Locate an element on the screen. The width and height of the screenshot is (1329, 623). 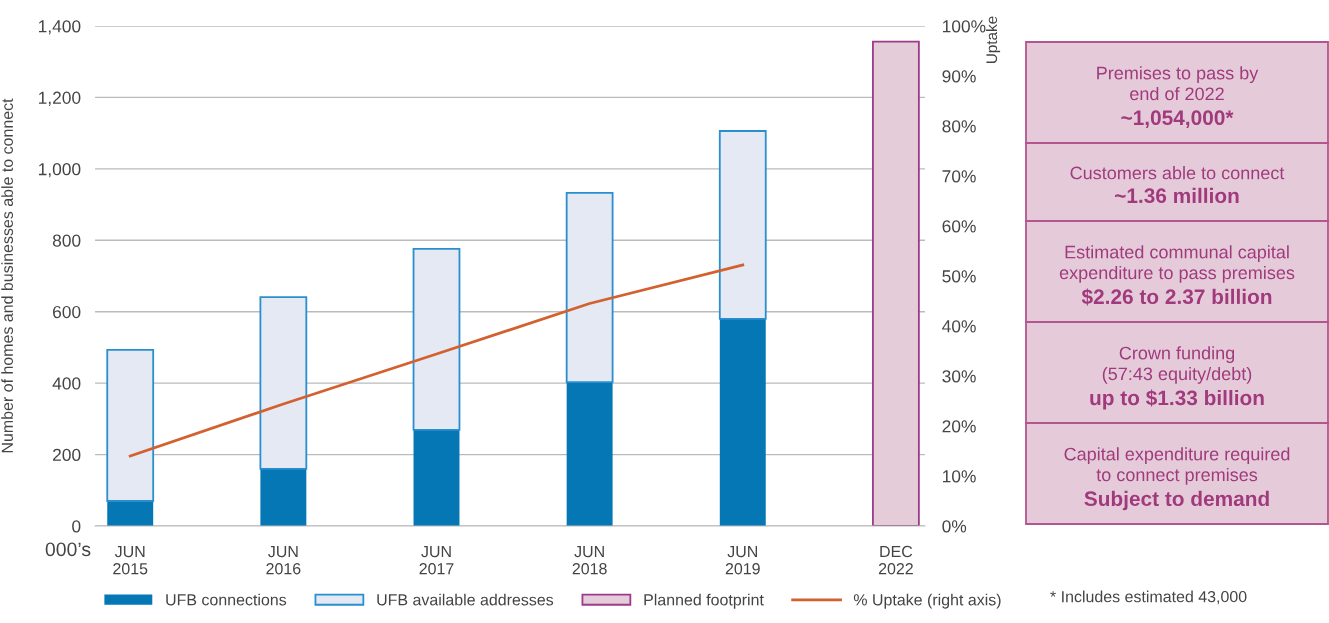
y2-axis-title: Uptake is located at coordinates (993, 40).